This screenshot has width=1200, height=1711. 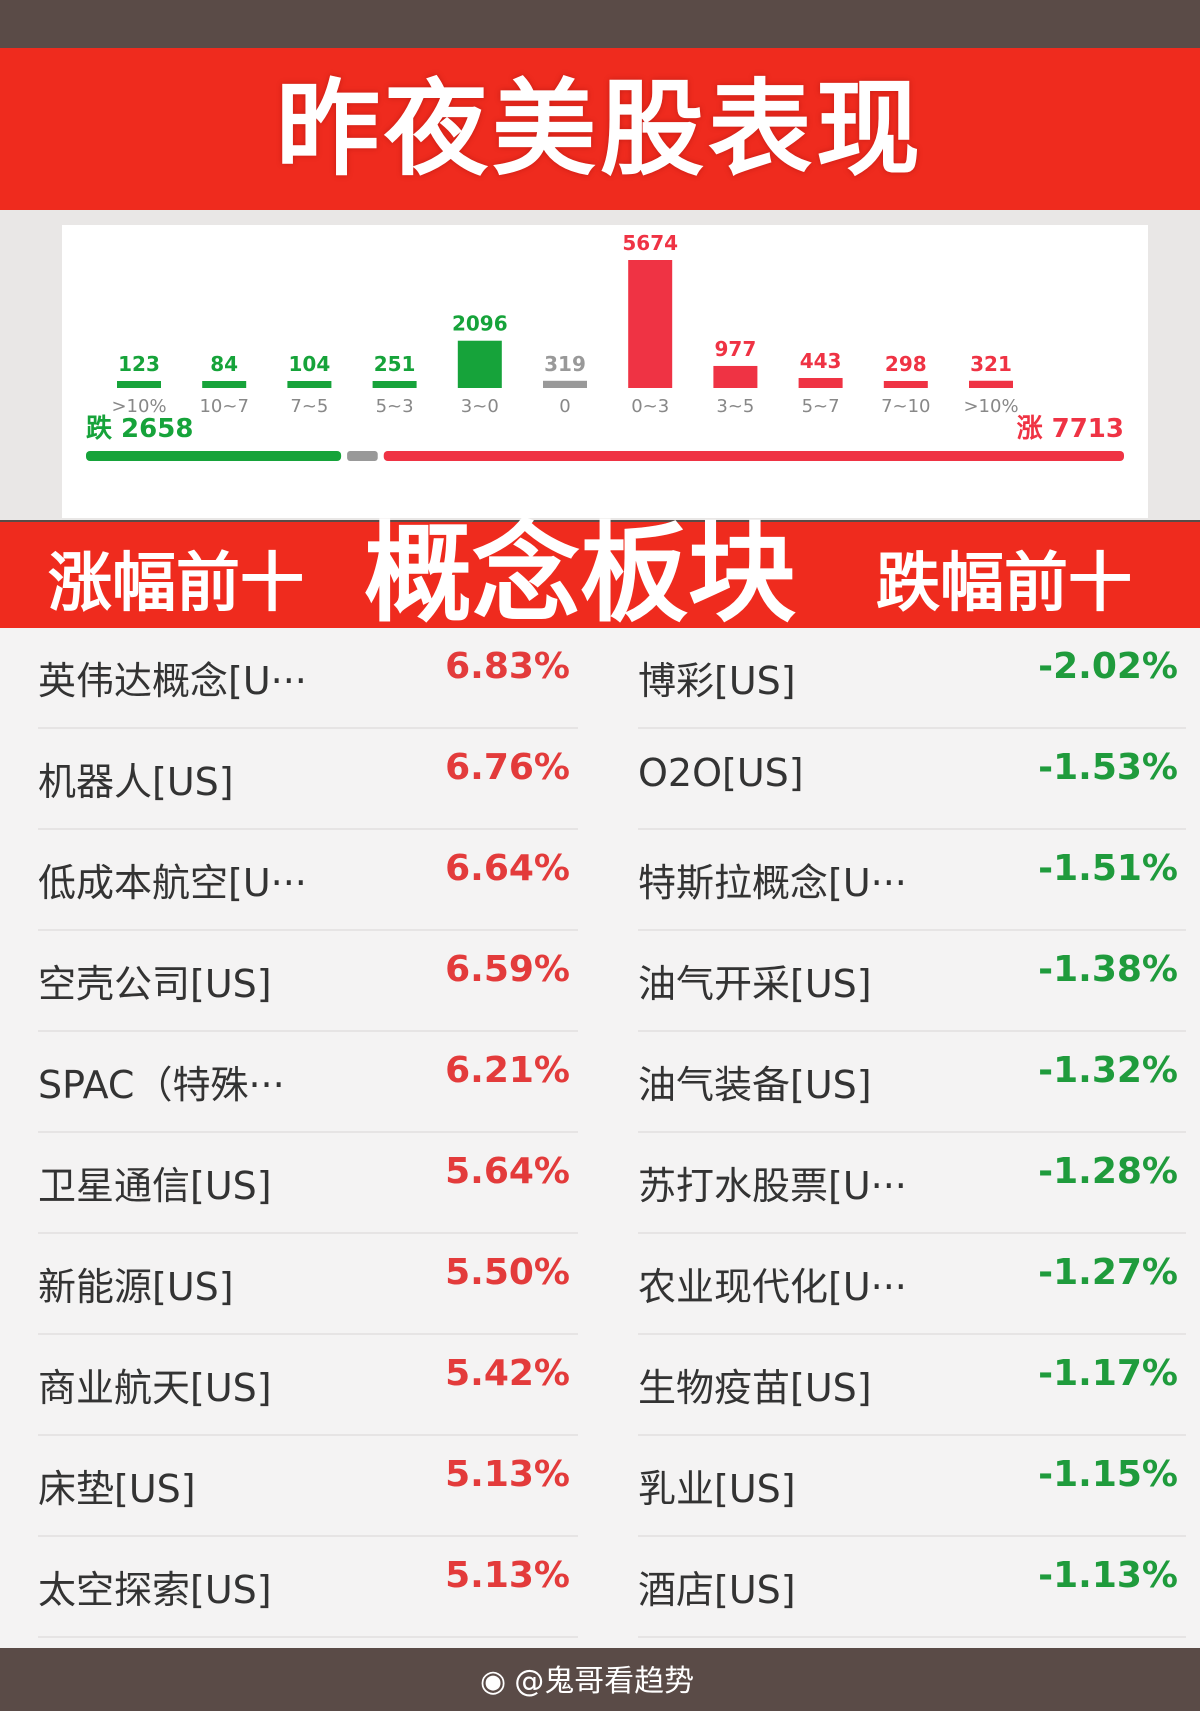 What do you see at coordinates (155, 1388) in the screenshot?
I see `concept-name: 商业航天[US]` at bounding box center [155, 1388].